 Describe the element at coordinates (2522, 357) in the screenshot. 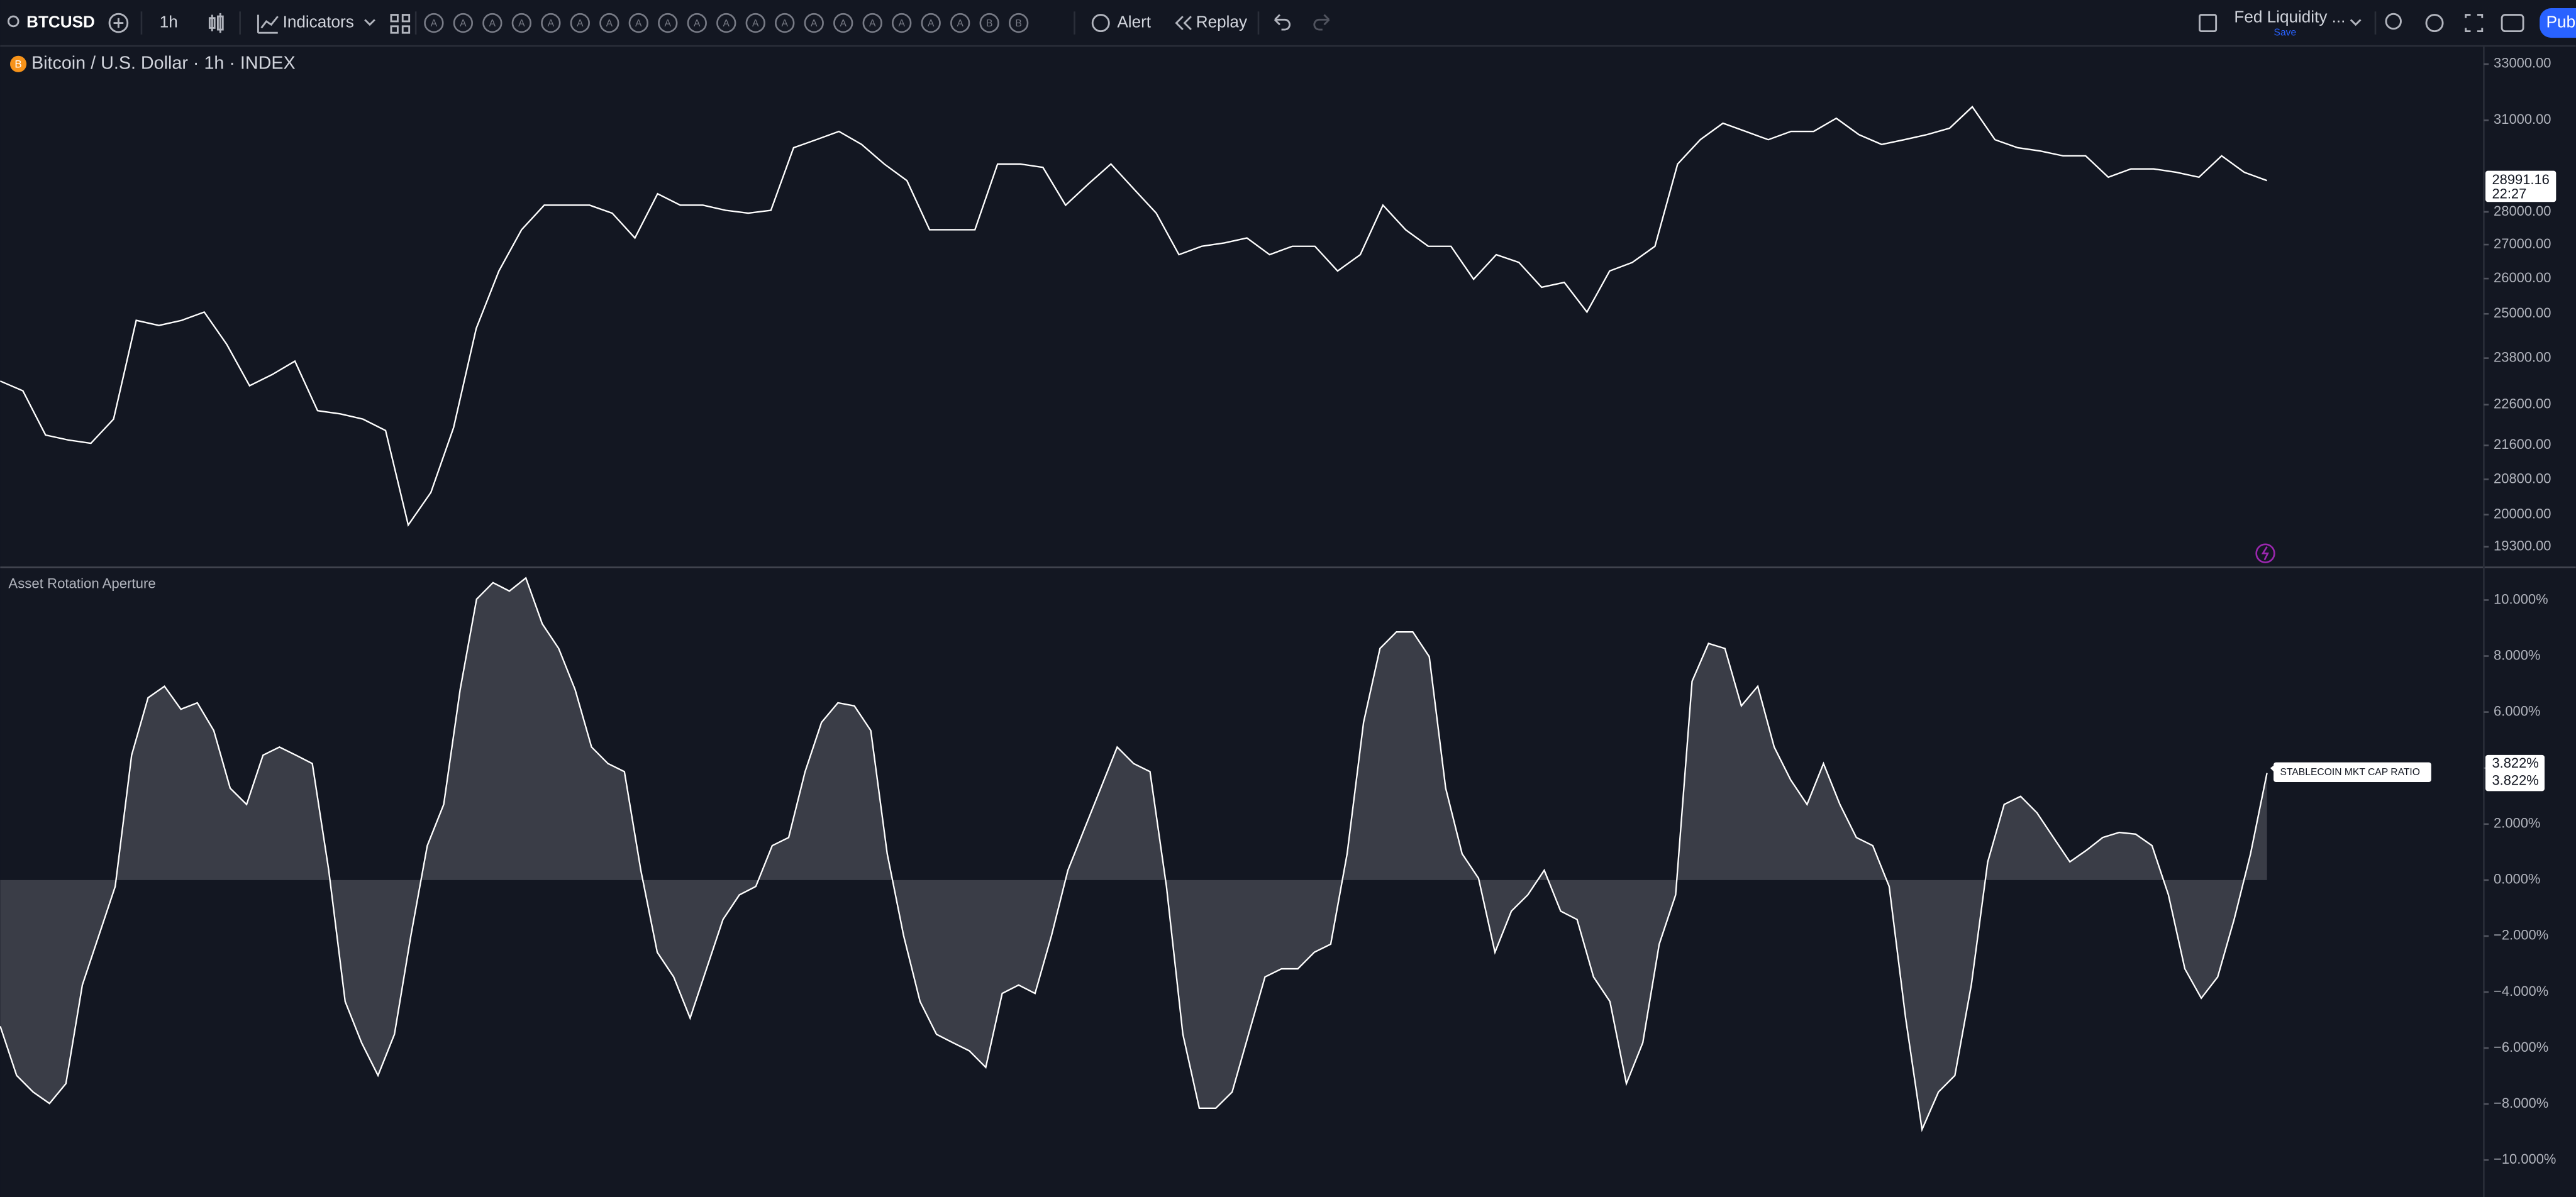

I see `y-tick-label: 23800.00` at that location.